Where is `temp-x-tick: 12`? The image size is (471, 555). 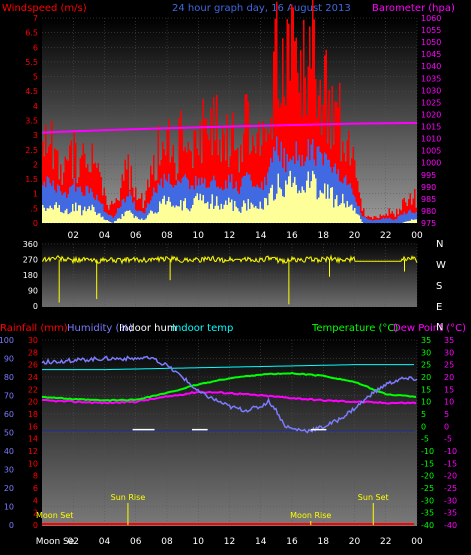
temp-x-tick: 12 is located at coordinates (229, 542).